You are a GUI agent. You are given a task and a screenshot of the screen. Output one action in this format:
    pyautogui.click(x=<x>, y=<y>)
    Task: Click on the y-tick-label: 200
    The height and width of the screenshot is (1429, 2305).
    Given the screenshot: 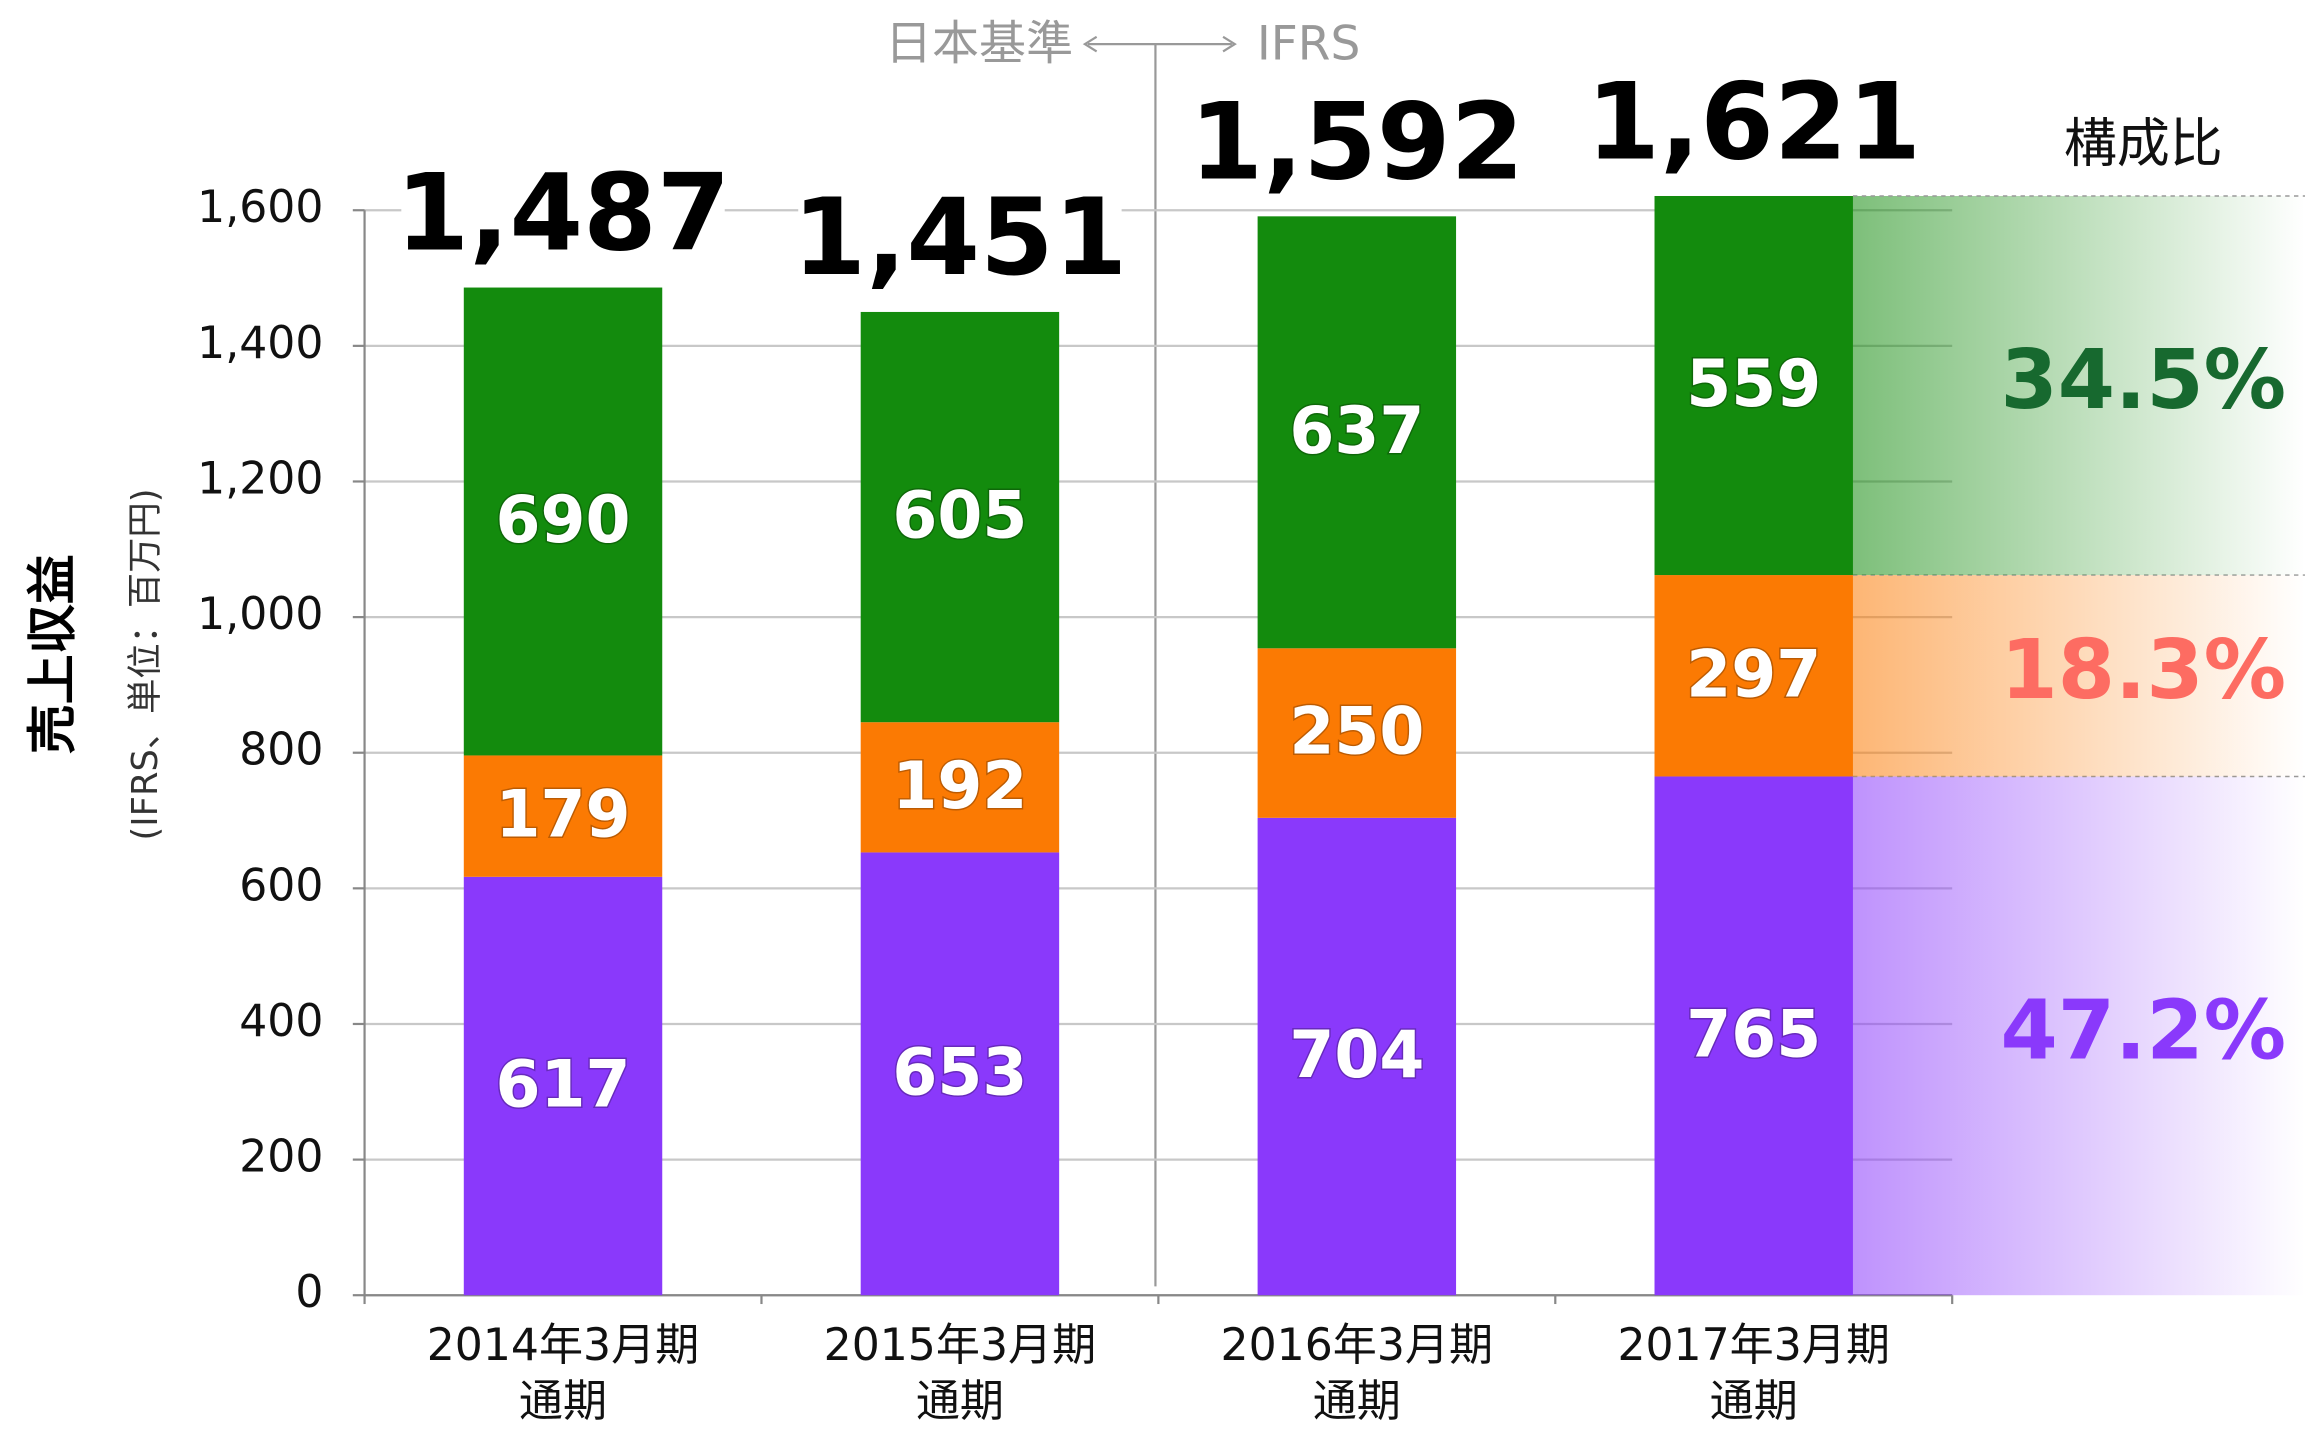 What is the action you would take?
    pyautogui.click(x=281, y=1157)
    